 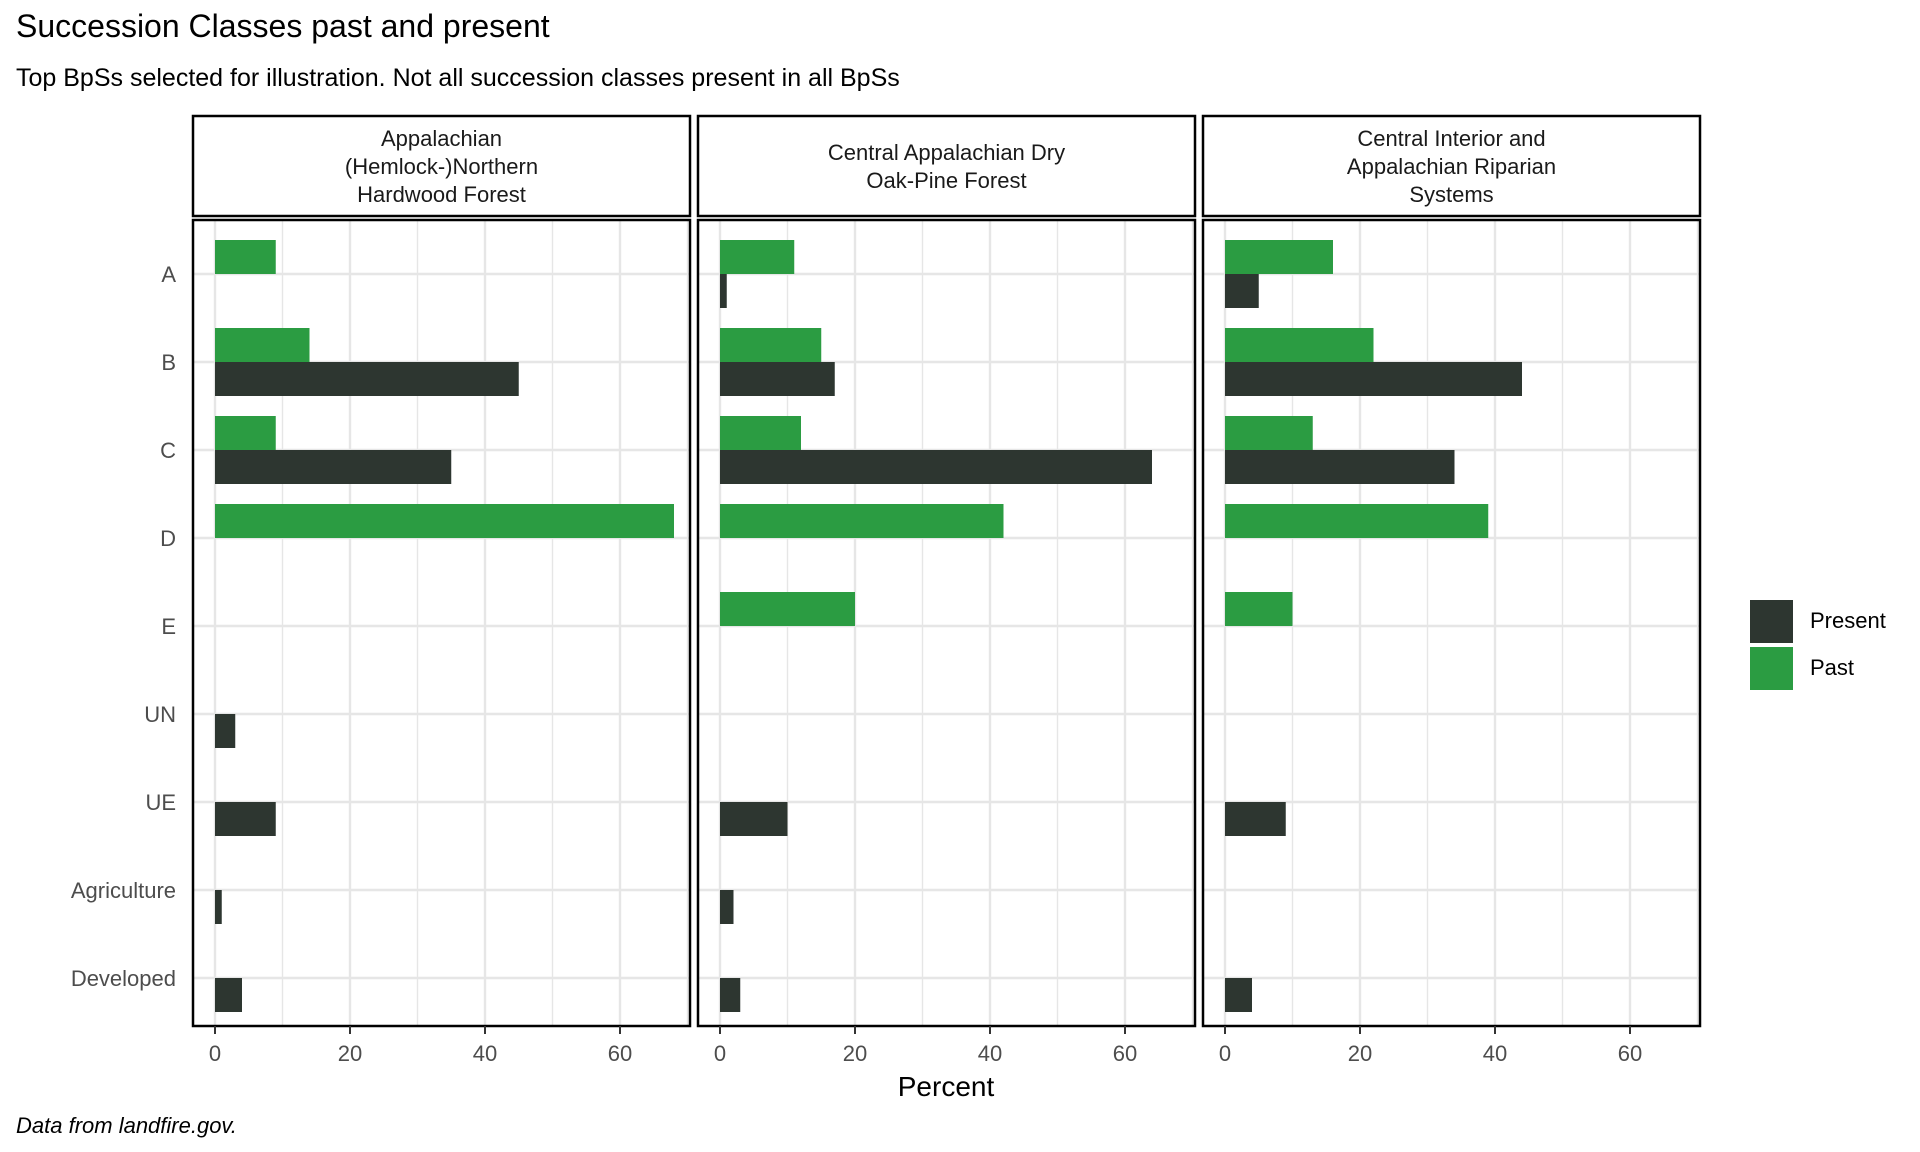 I want to click on panel-3-bar-present-b, so click(x=1373, y=379).